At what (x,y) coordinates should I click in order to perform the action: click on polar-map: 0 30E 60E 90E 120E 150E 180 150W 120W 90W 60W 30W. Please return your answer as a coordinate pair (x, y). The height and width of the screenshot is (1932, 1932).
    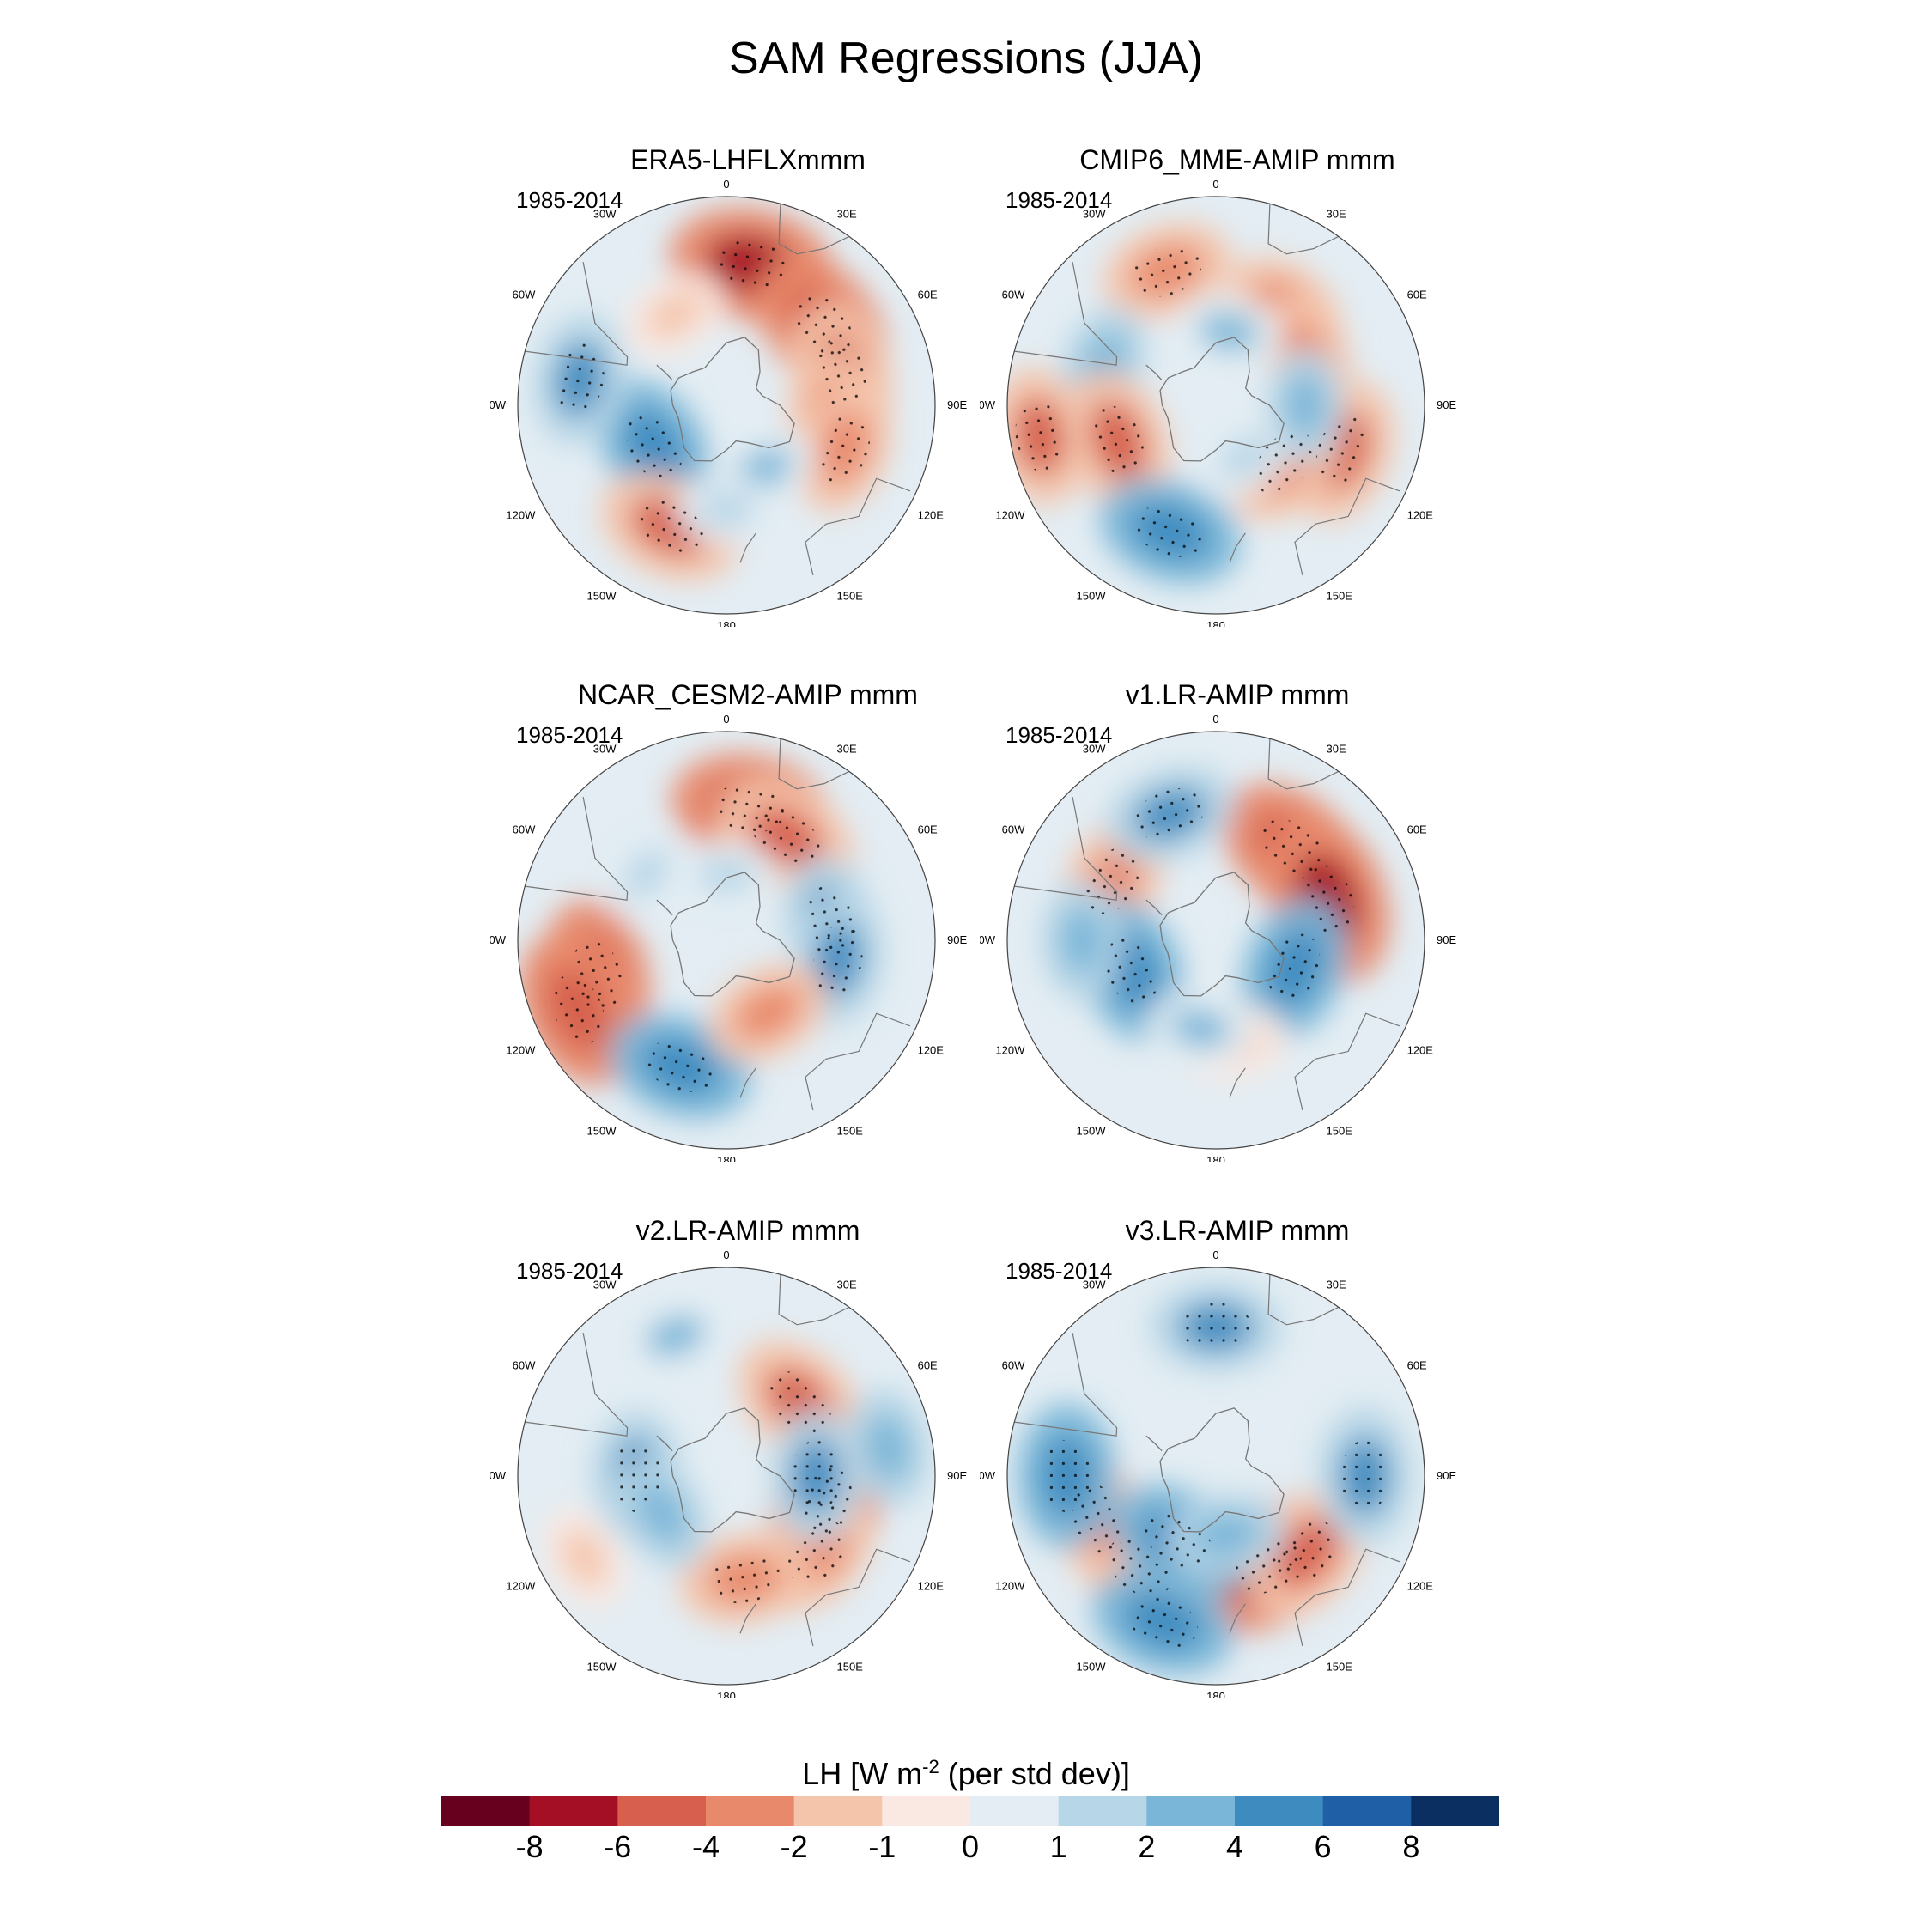
    Looking at the image, I should click on (1218, 1473).